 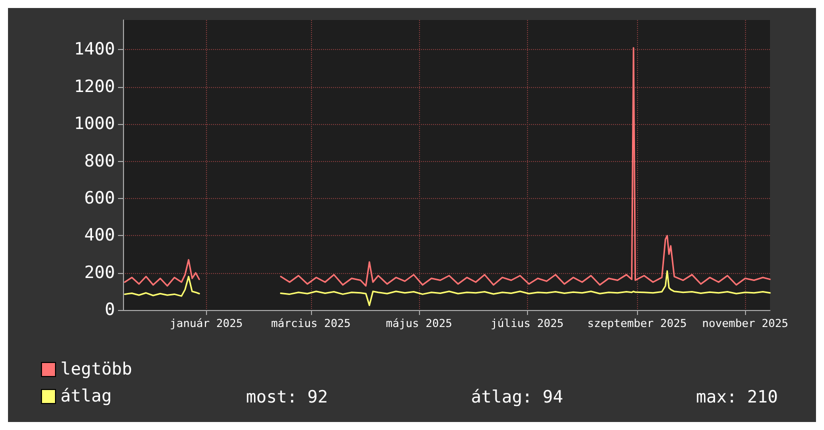 What do you see at coordinates (517, 398) in the screenshot?
I see `text: átlag: 94` at bounding box center [517, 398].